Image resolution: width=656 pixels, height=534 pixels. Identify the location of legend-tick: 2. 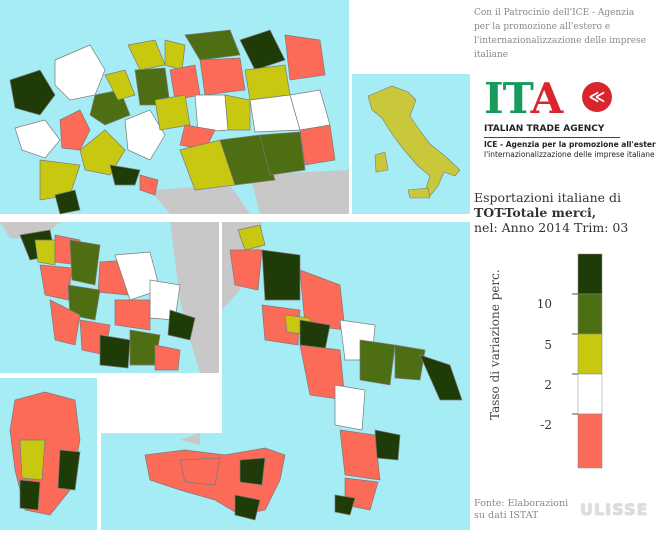
(548, 385).